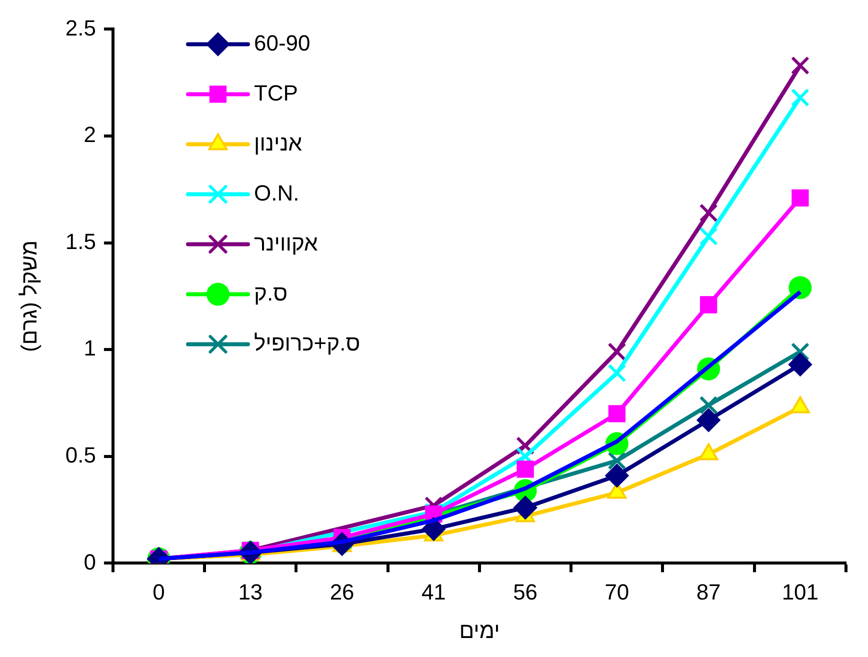  I want to click on x-tick-label: 26, so click(342, 591).